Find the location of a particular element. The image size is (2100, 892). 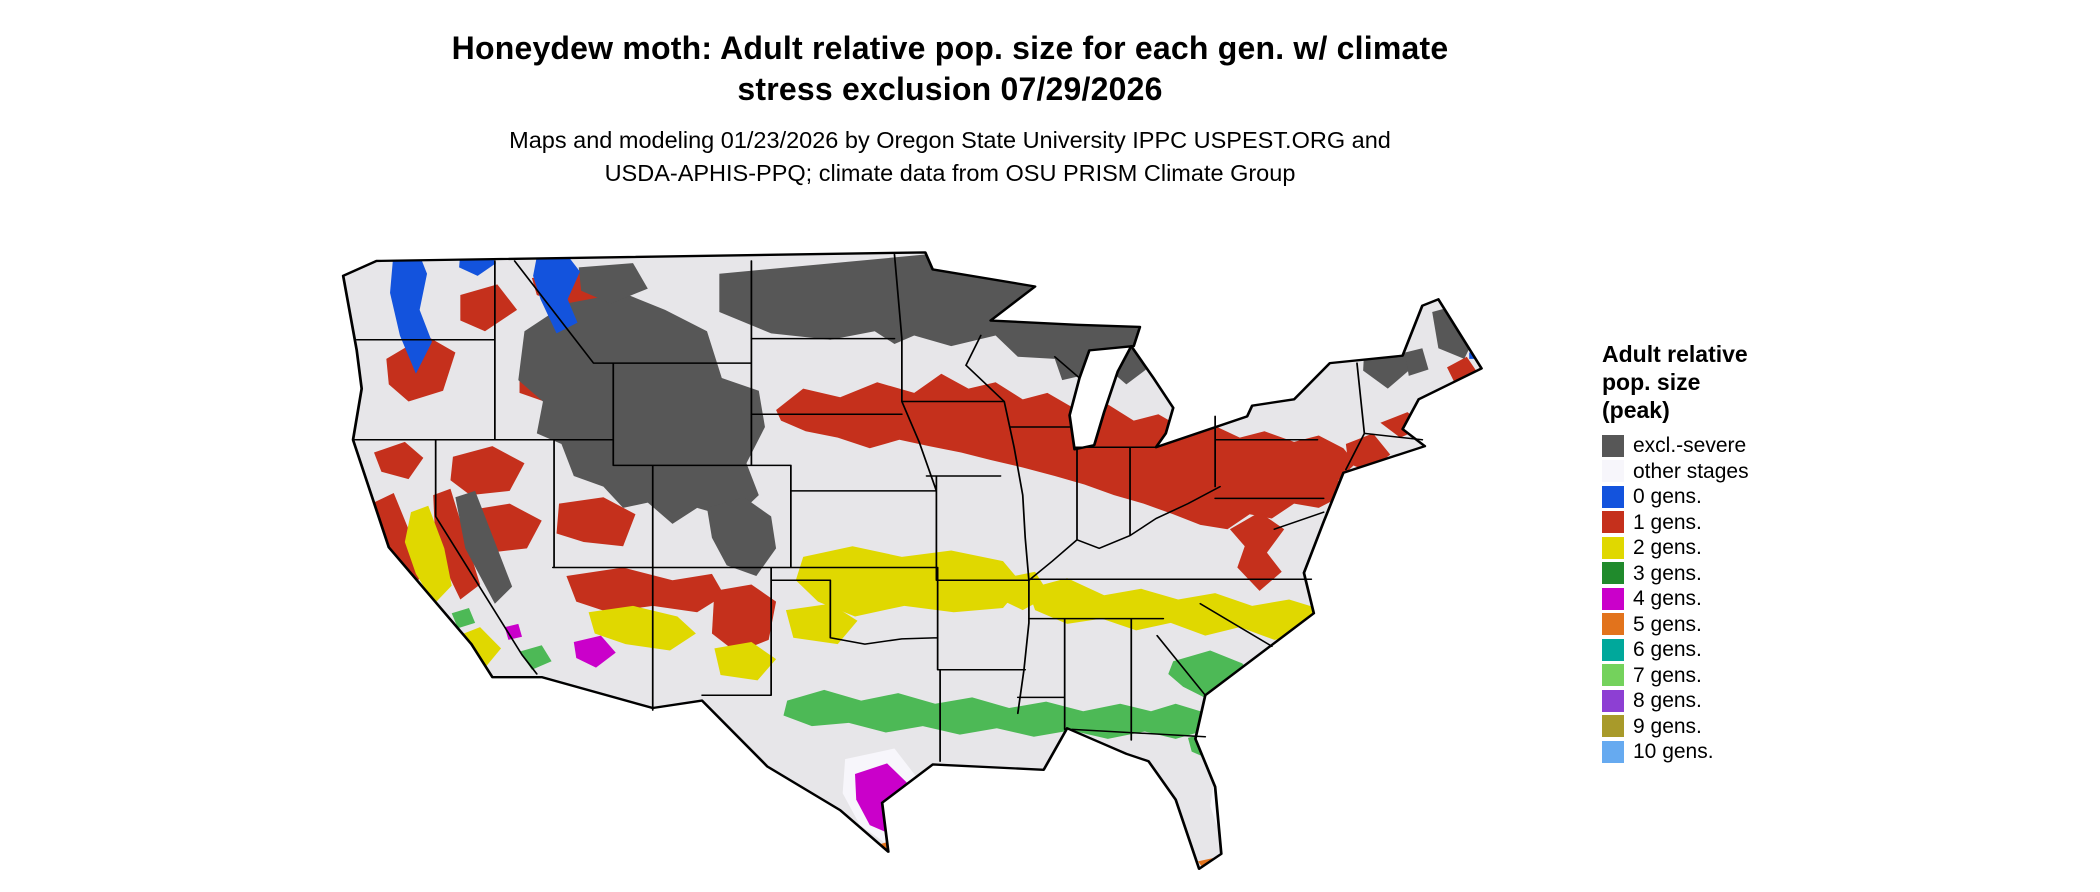

legend-item-label: 1 gens. is located at coordinates (1667, 522).